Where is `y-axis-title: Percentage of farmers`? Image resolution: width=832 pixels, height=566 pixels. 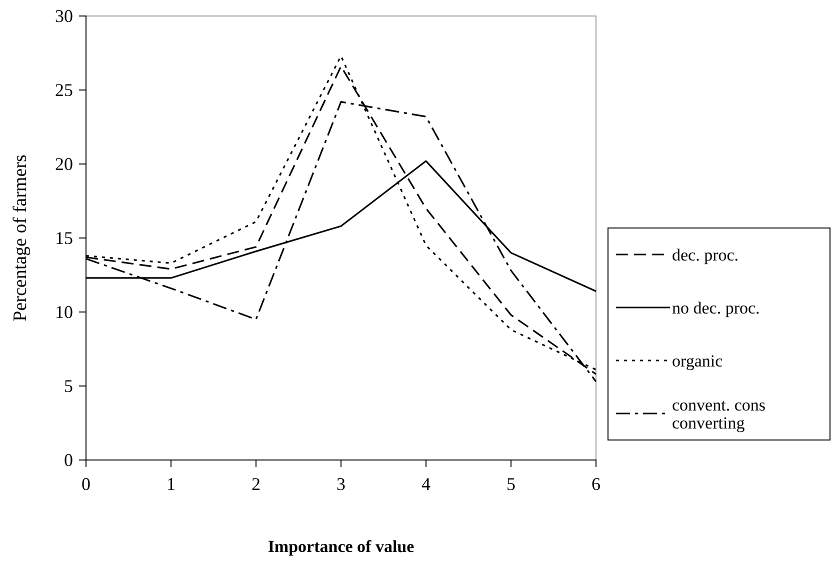 y-axis-title: Percentage of farmers is located at coordinates (20, 238).